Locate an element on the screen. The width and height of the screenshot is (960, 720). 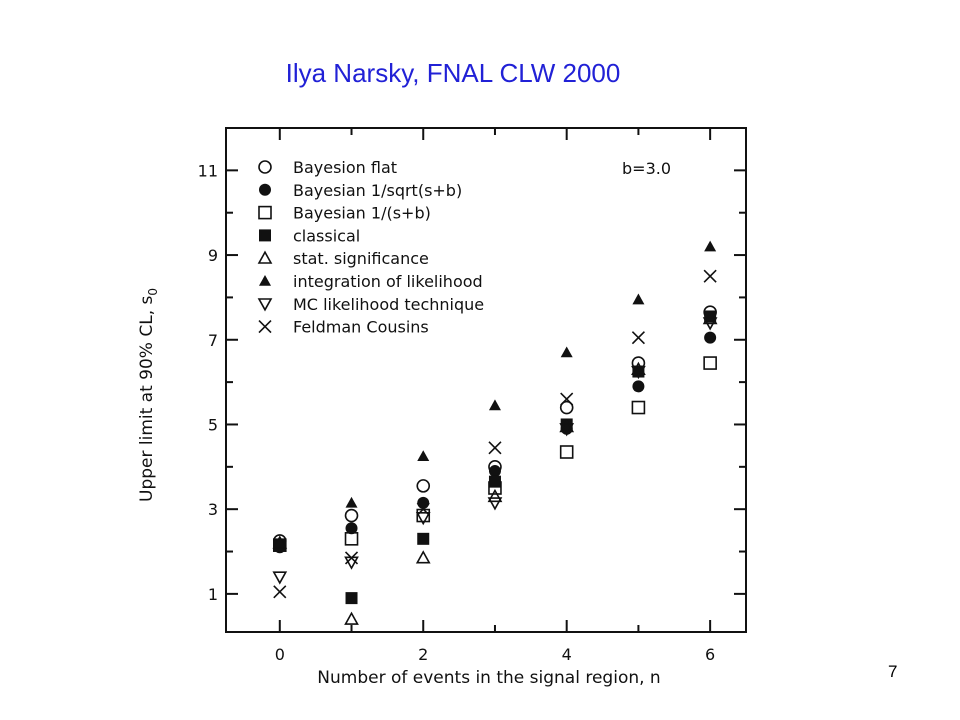
slide-title: Ilya Narsky, FNAL CLW 2000 is located at coordinates (453, 73).